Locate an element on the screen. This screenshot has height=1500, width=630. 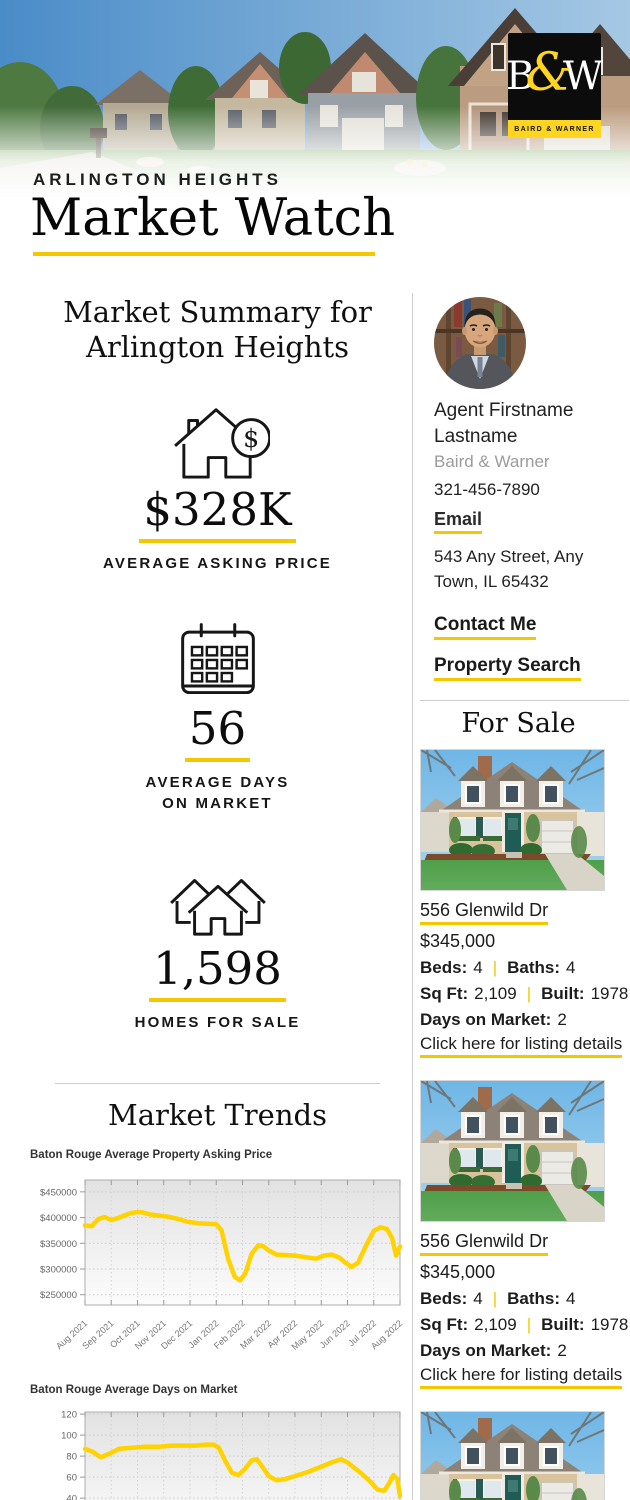
agent-address: 543 Any Street, Any Town, IL 65432 is located at coordinates (532, 569).